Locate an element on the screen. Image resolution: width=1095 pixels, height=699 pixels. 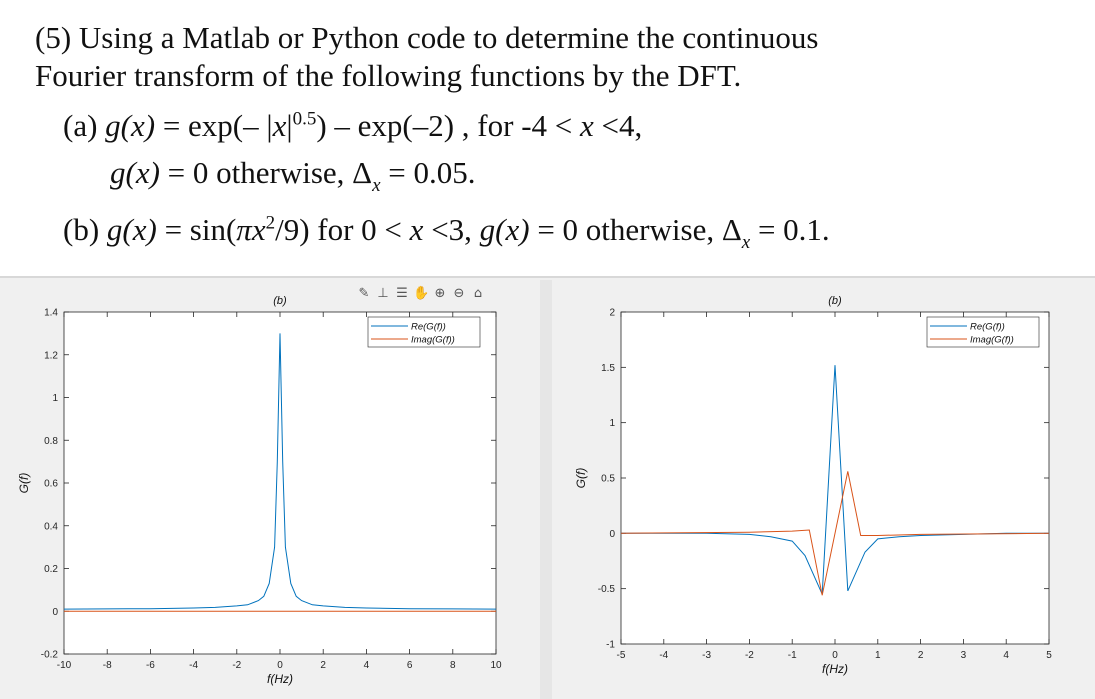
chart1-xtick-label: -4 is located at coordinates (663, 655).